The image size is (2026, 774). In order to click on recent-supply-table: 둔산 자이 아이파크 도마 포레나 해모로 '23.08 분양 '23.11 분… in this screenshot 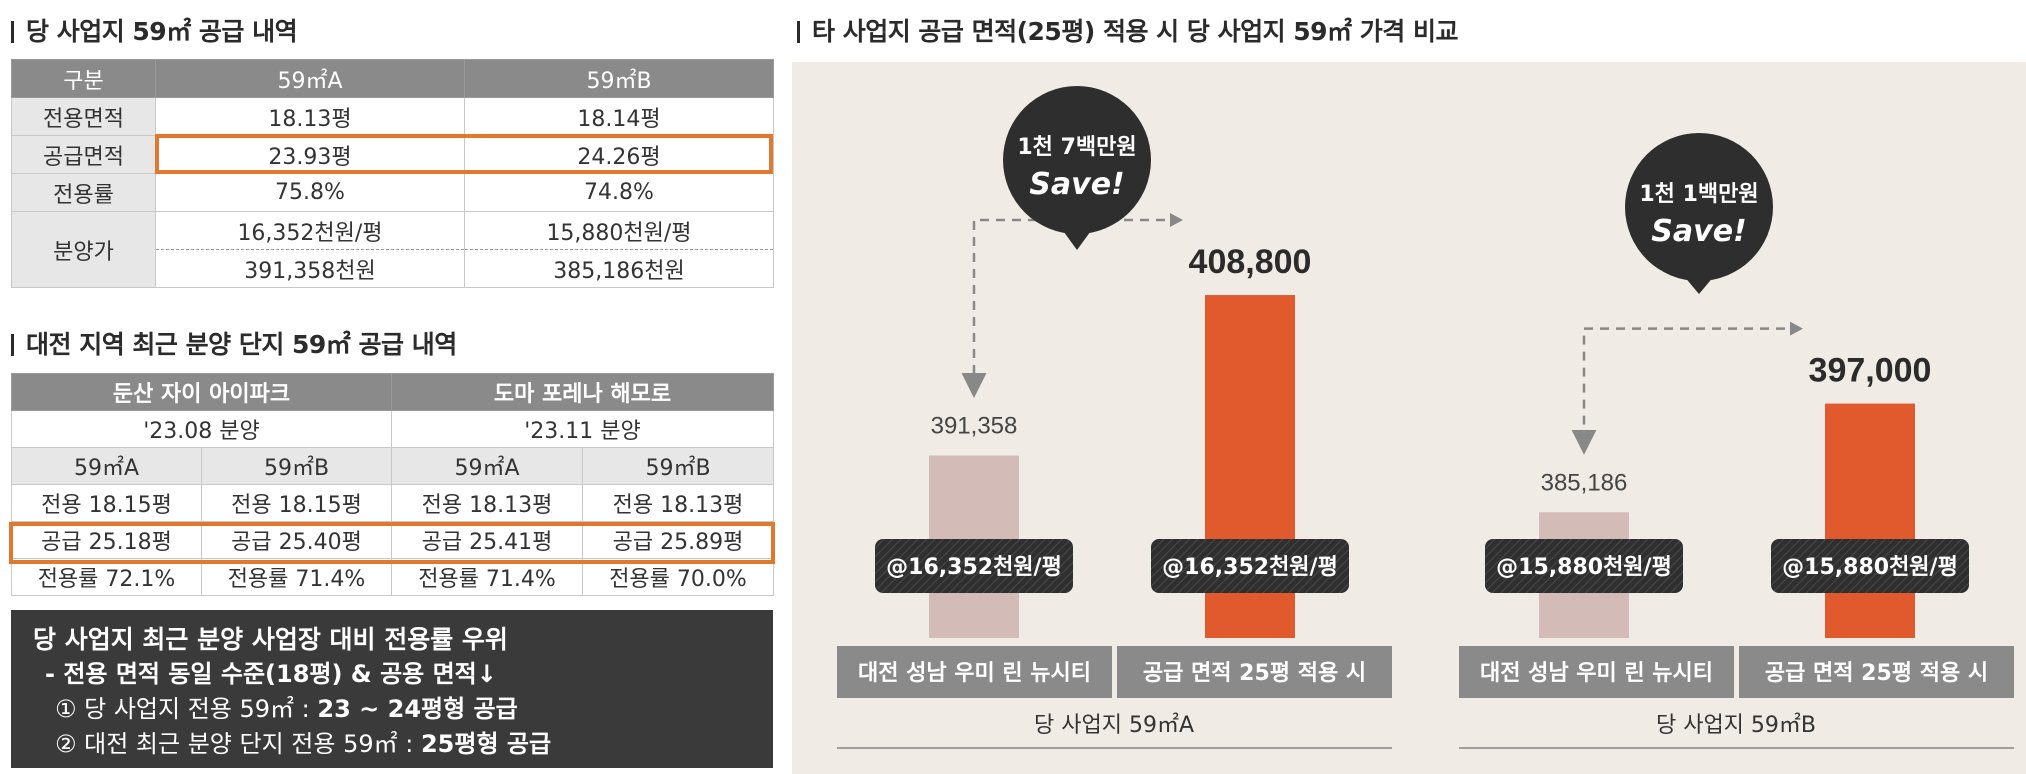, I will do `click(392, 484)`.